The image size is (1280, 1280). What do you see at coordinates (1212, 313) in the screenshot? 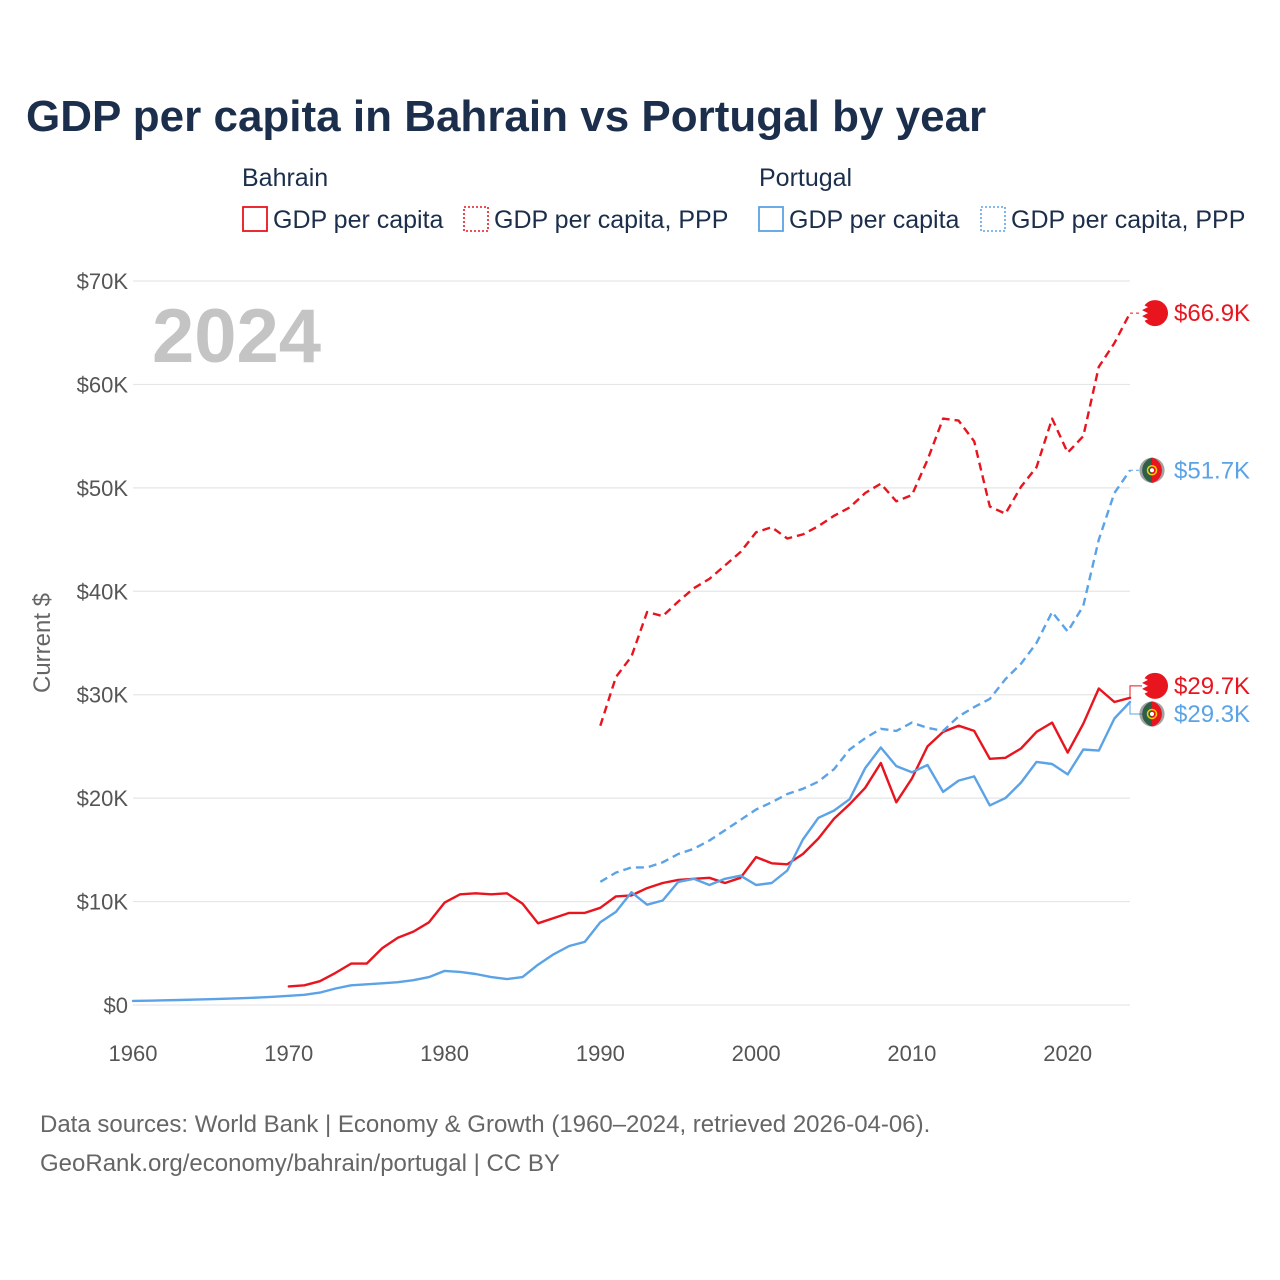
I see `end-value-label: $66.9K` at bounding box center [1212, 313].